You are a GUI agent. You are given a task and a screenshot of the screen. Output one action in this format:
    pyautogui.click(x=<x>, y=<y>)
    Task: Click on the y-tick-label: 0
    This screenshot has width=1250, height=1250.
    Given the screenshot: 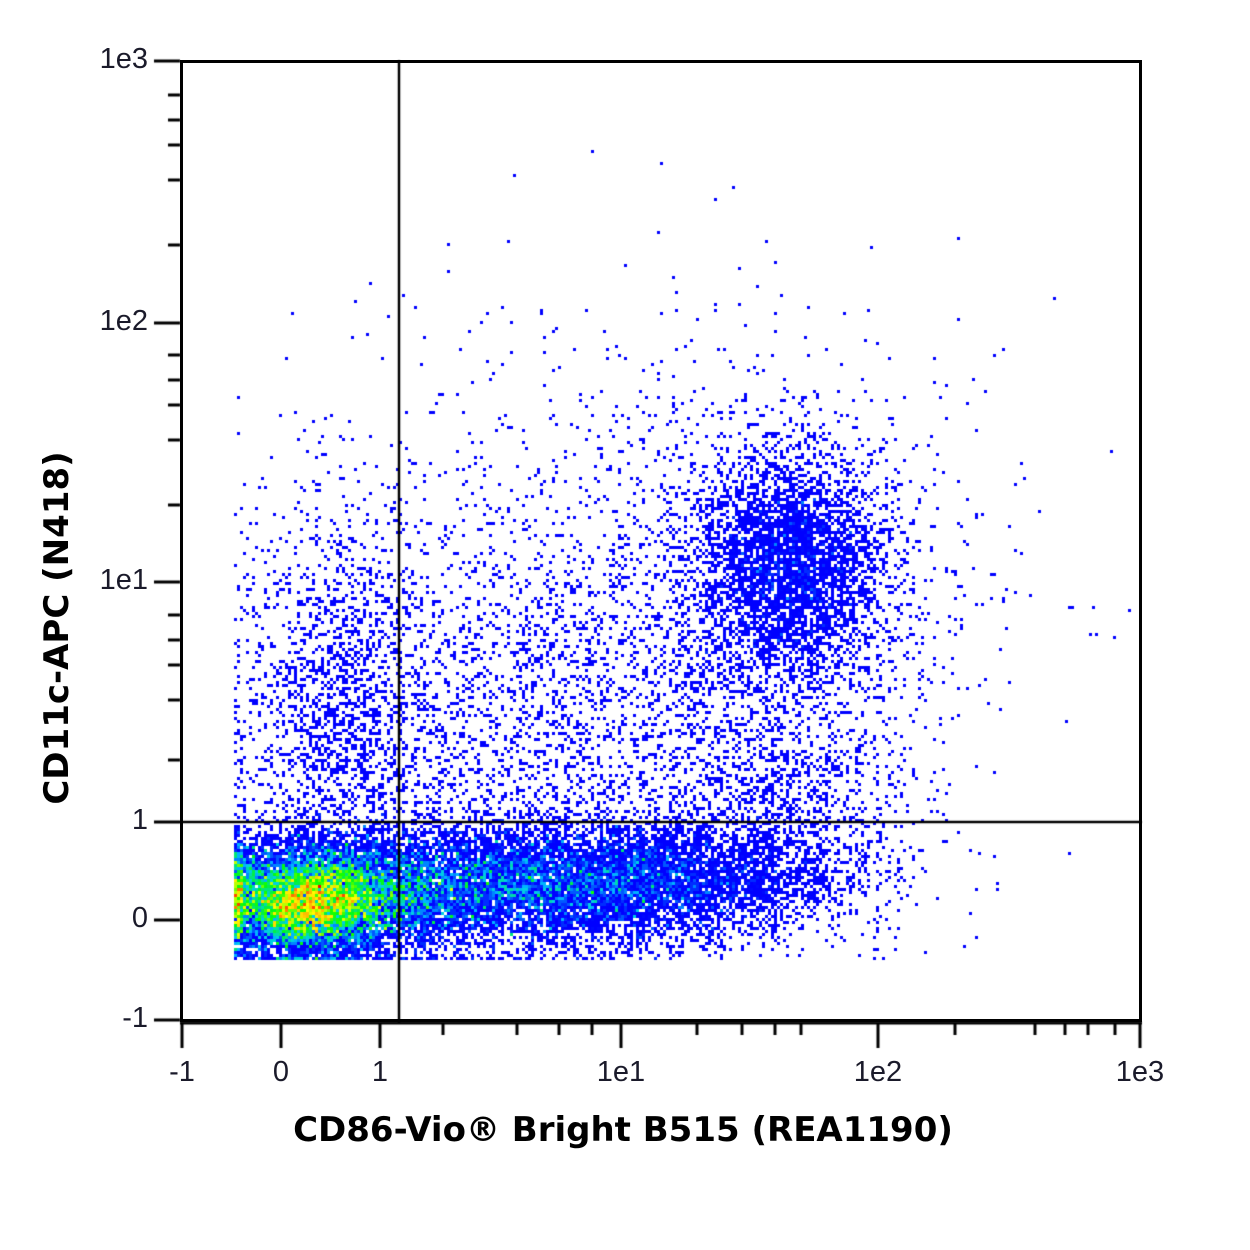 What is the action you would take?
    pyautogui.click(x=139, y=918)
    